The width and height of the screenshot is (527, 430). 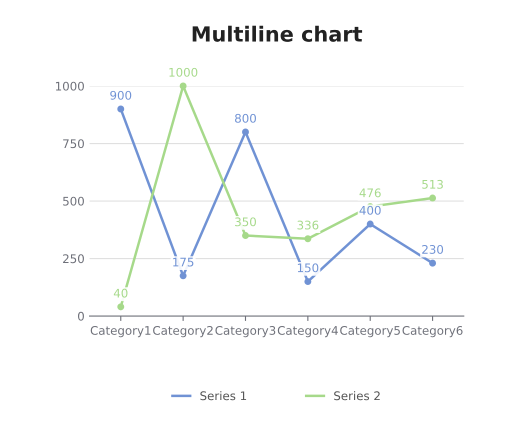 What do you see at coordinates (121, 95) in the screenshot?
I see `data-label: 900` at bounding box center [121, 95].